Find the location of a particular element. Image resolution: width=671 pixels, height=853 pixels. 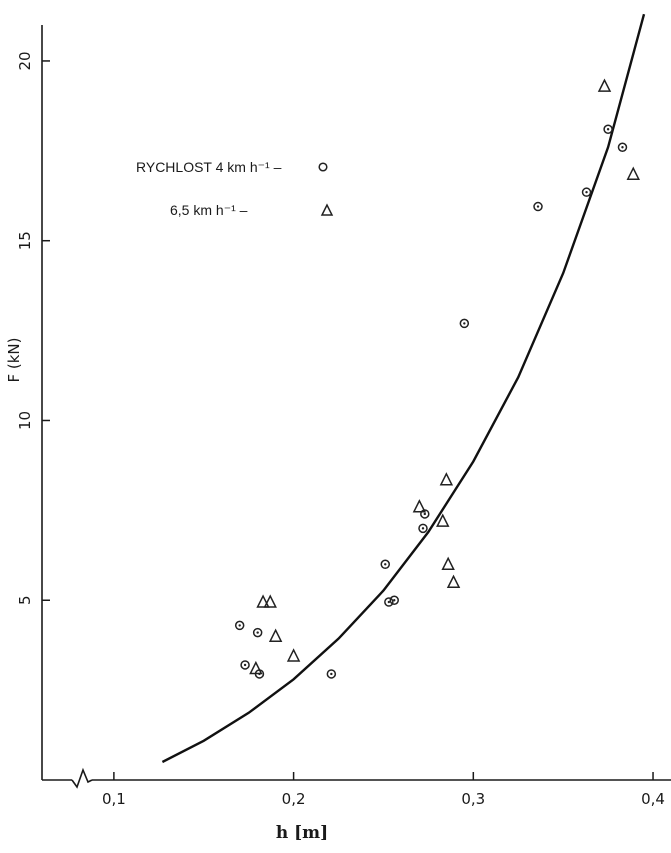

x-tick-label: 0,3 is located at coordinates (473, 799).